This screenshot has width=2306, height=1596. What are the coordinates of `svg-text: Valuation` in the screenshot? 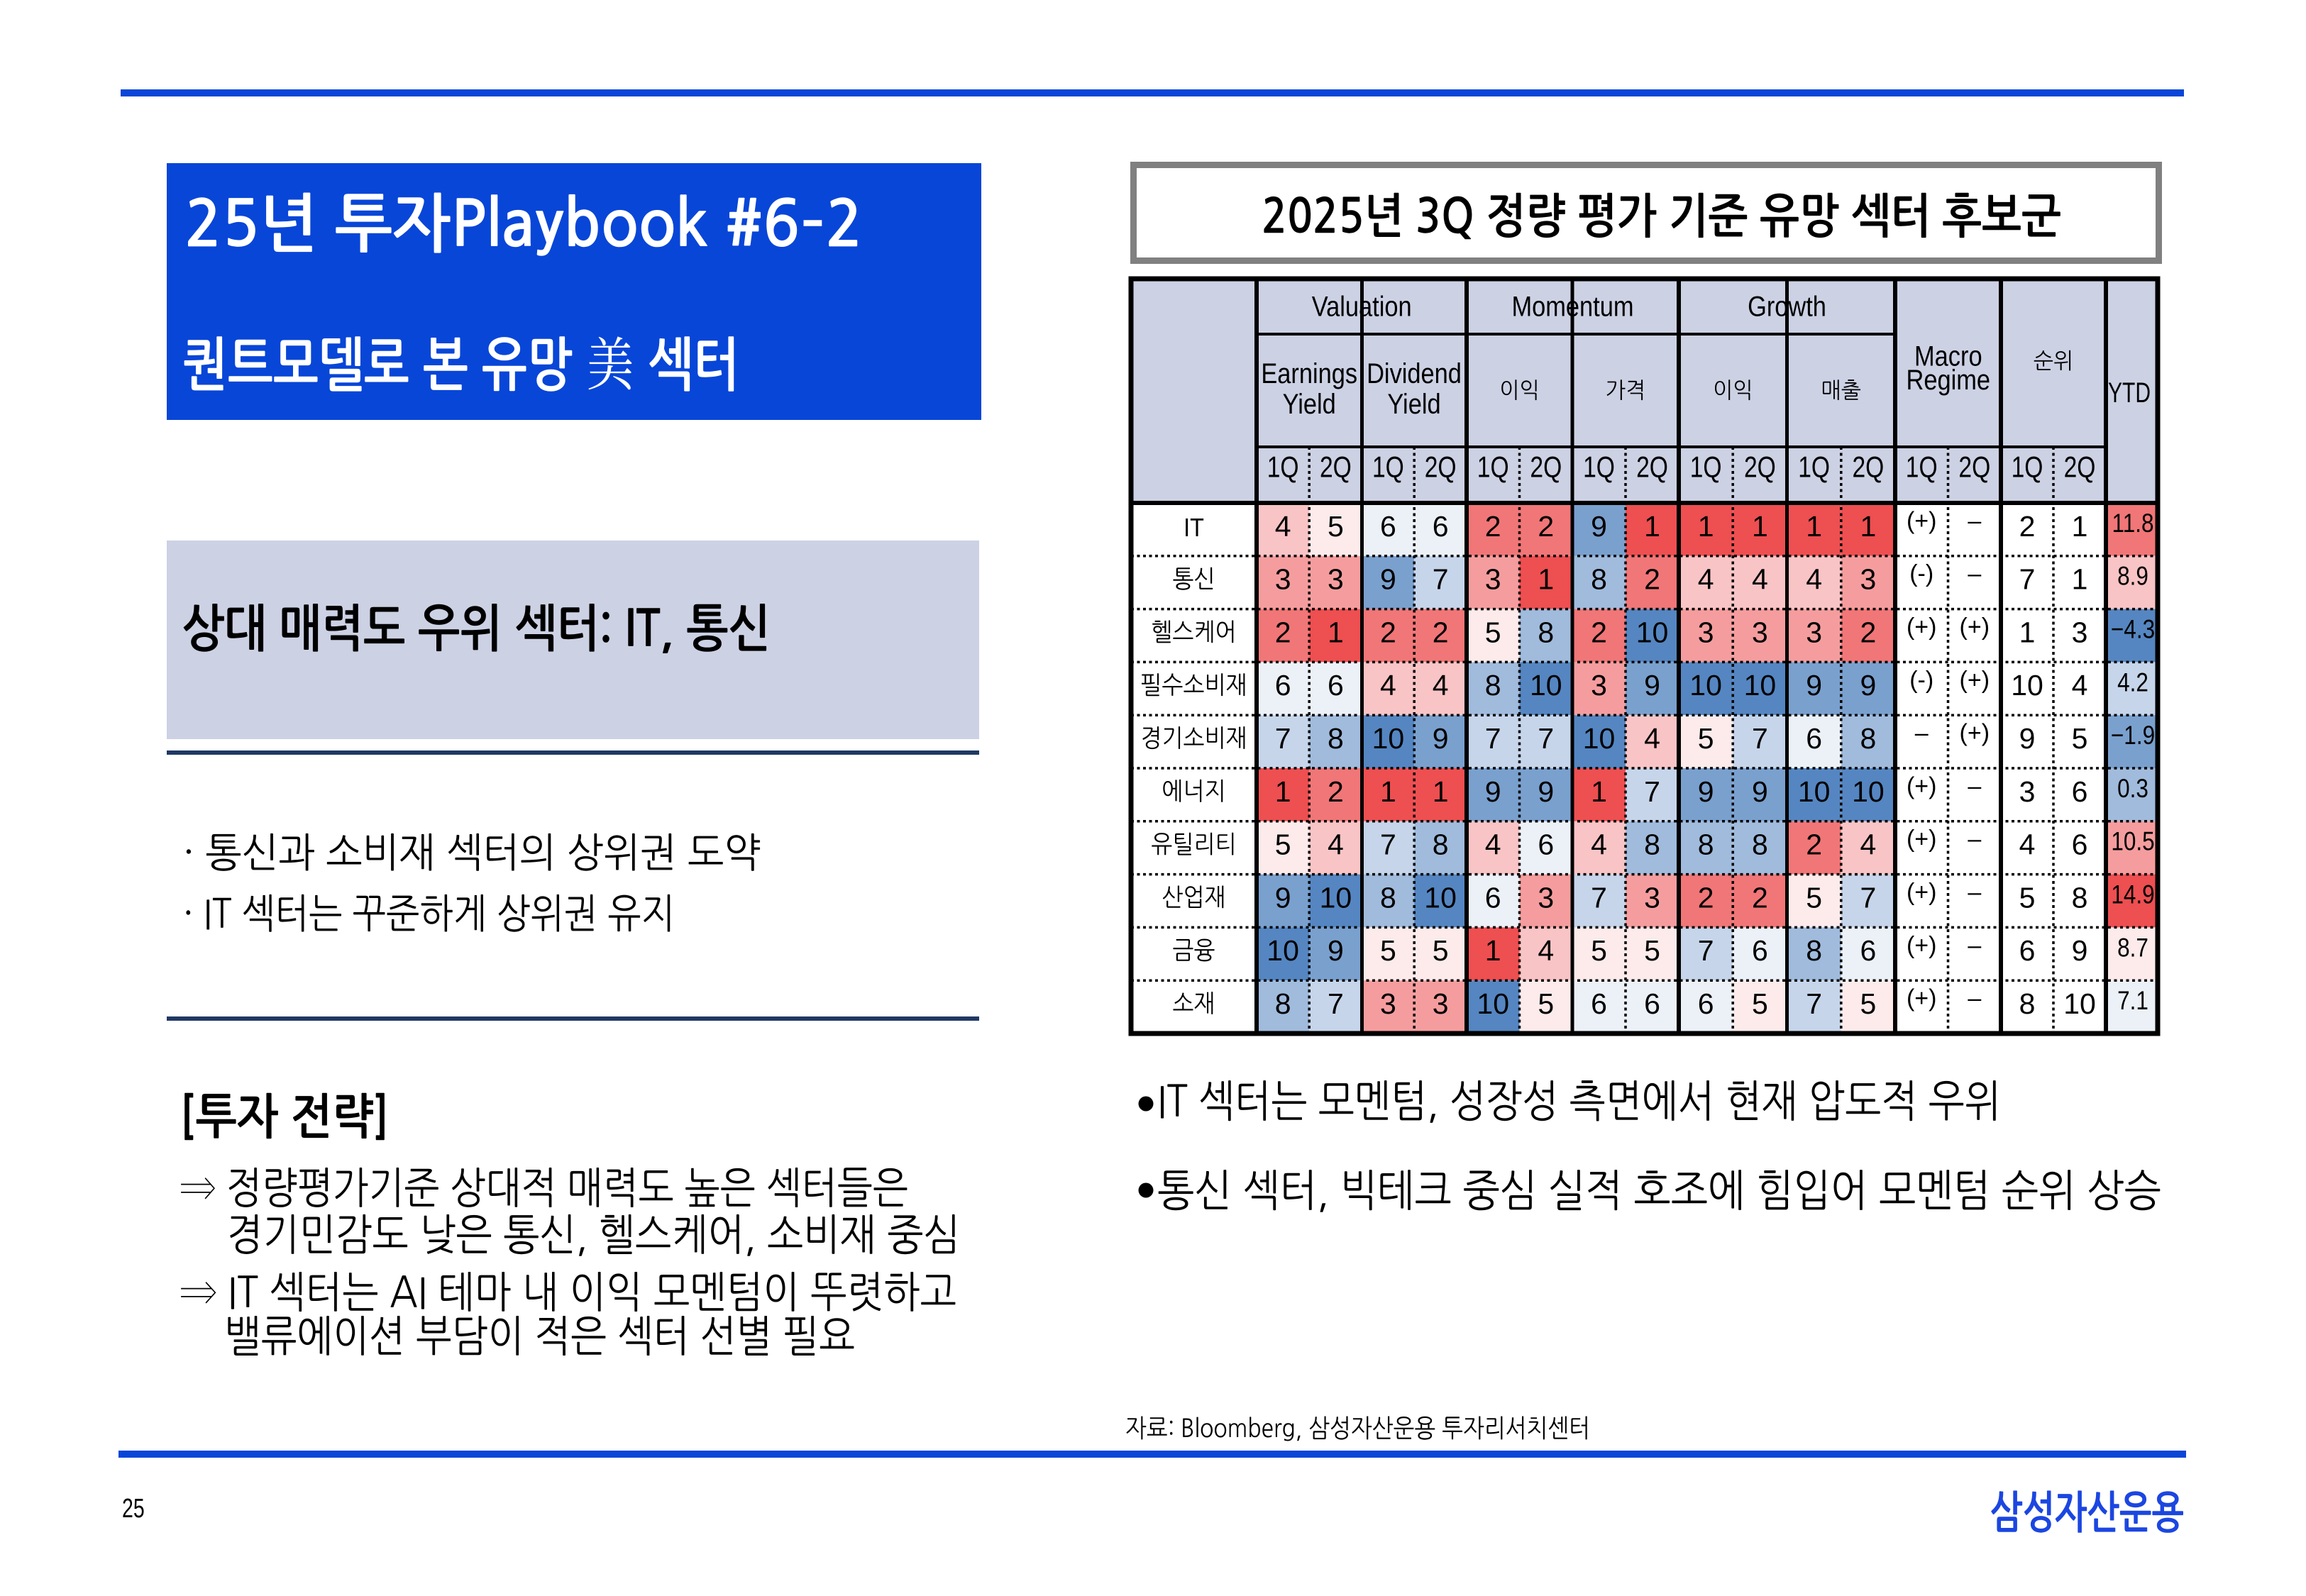 It's located at (1362, 306).